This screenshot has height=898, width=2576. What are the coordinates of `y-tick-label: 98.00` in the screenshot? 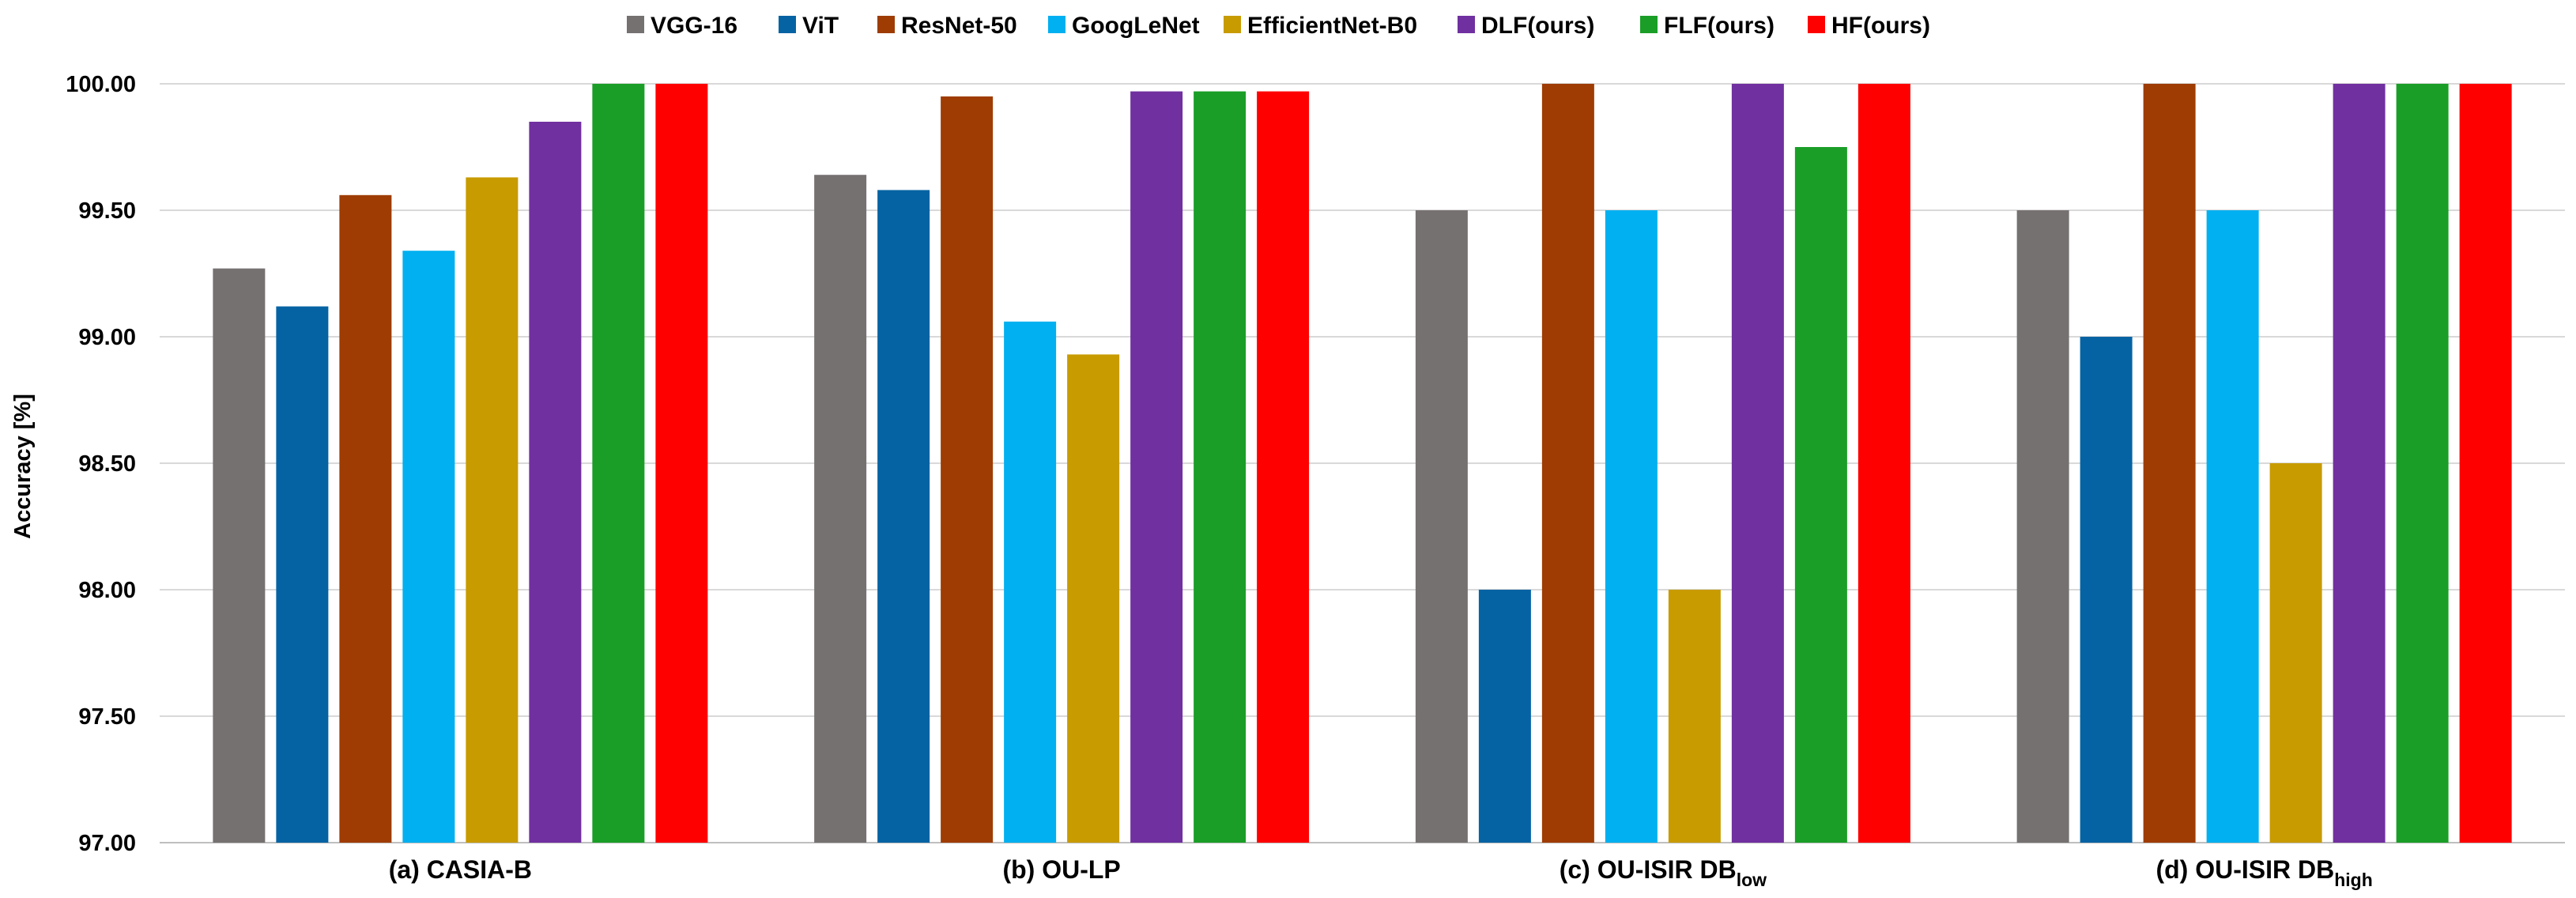 It's located at (107, 590).